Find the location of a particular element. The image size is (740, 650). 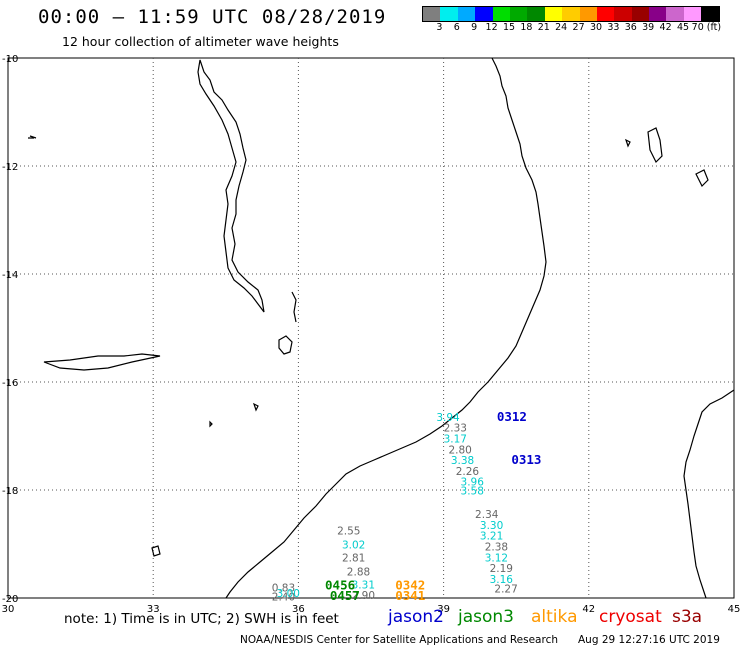

comoros-moheli is located at coordinates (627, 143).